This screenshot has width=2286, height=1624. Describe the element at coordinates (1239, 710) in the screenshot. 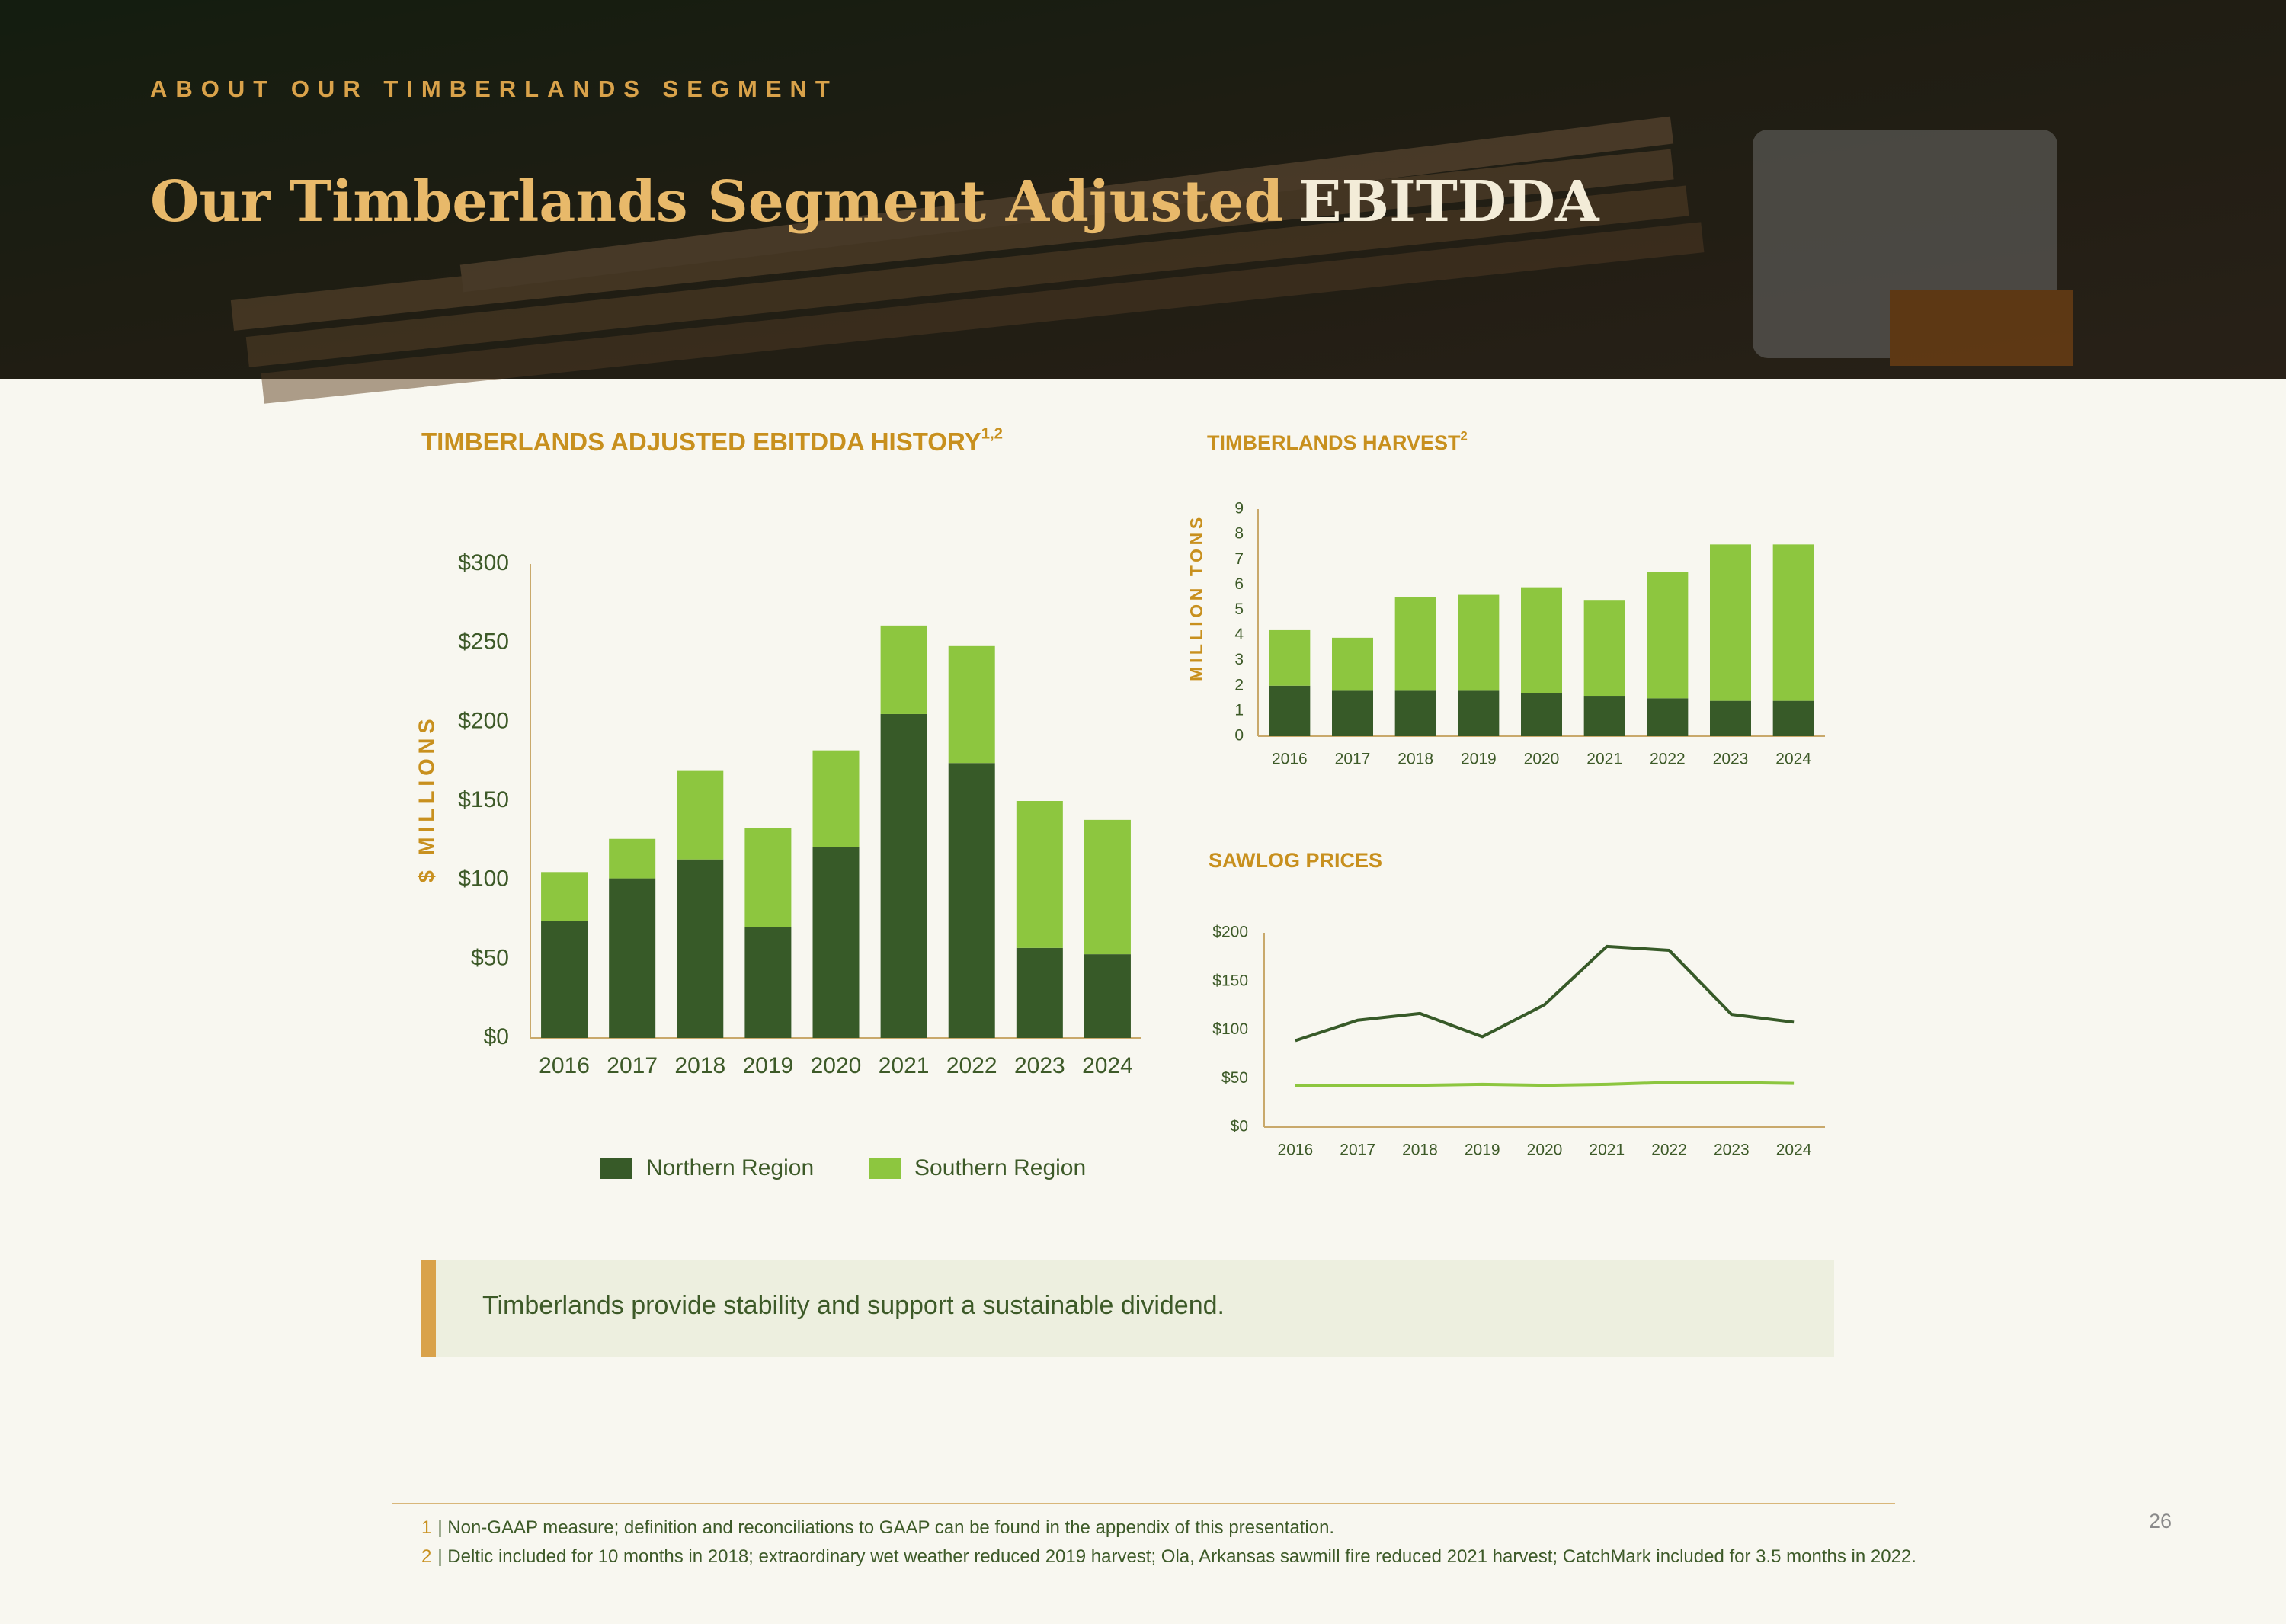

I see `y-tick-label: 1` at that location.